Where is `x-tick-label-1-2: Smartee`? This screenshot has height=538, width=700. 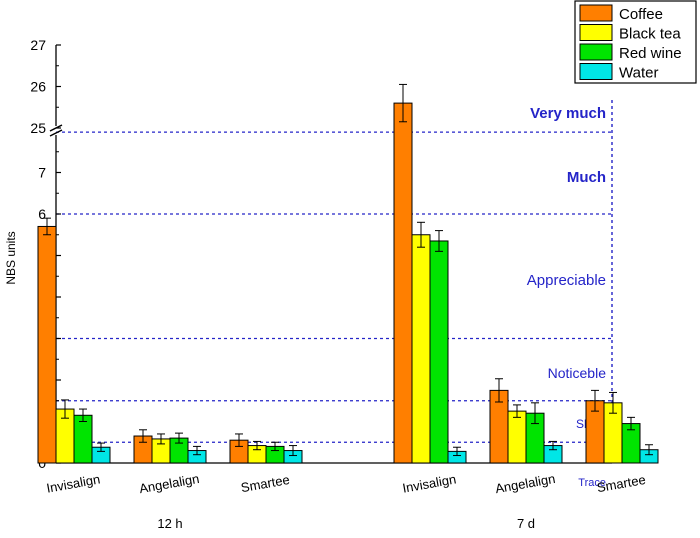 x-tick-label-1-2: Smartee is located at coordinates (621, 483).